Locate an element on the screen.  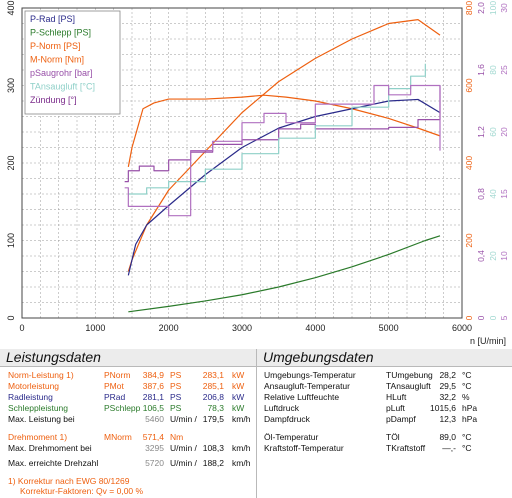
leistungsdaten-row: Max. Drehmoment bei 3295 U/min / 108,3 km/h is located at coordinates (256, 448).